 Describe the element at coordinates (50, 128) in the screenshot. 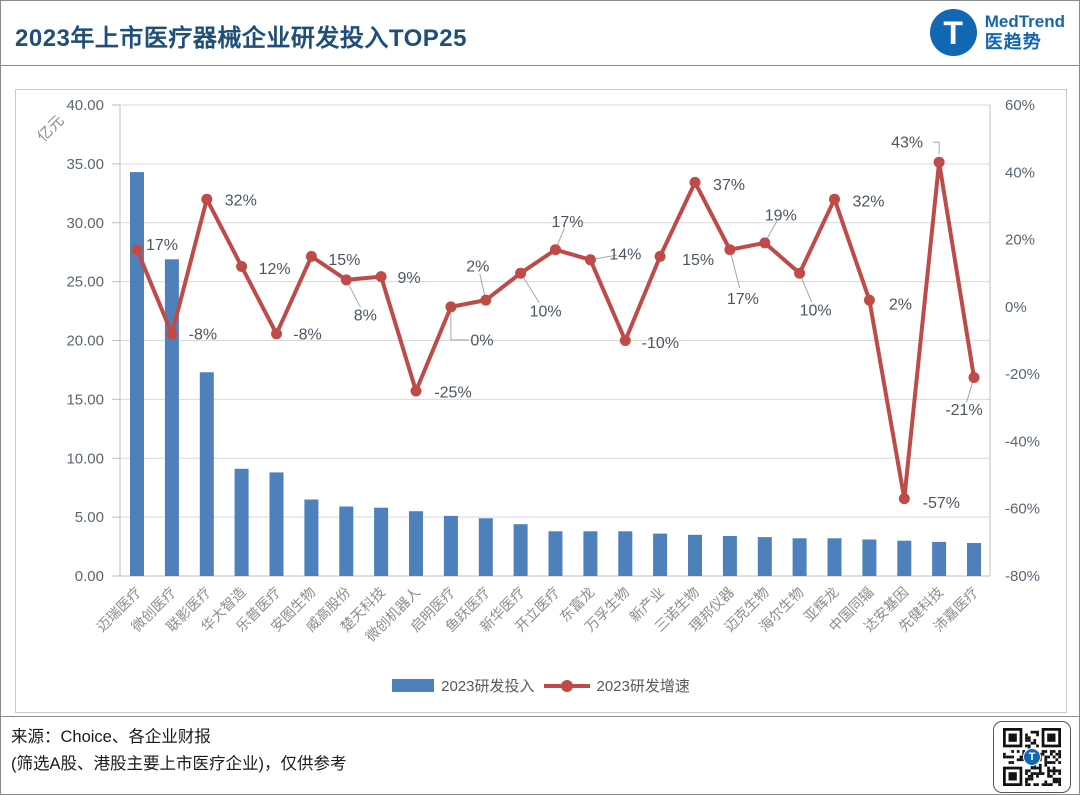

I see `svg-text: 亿元` at that location.